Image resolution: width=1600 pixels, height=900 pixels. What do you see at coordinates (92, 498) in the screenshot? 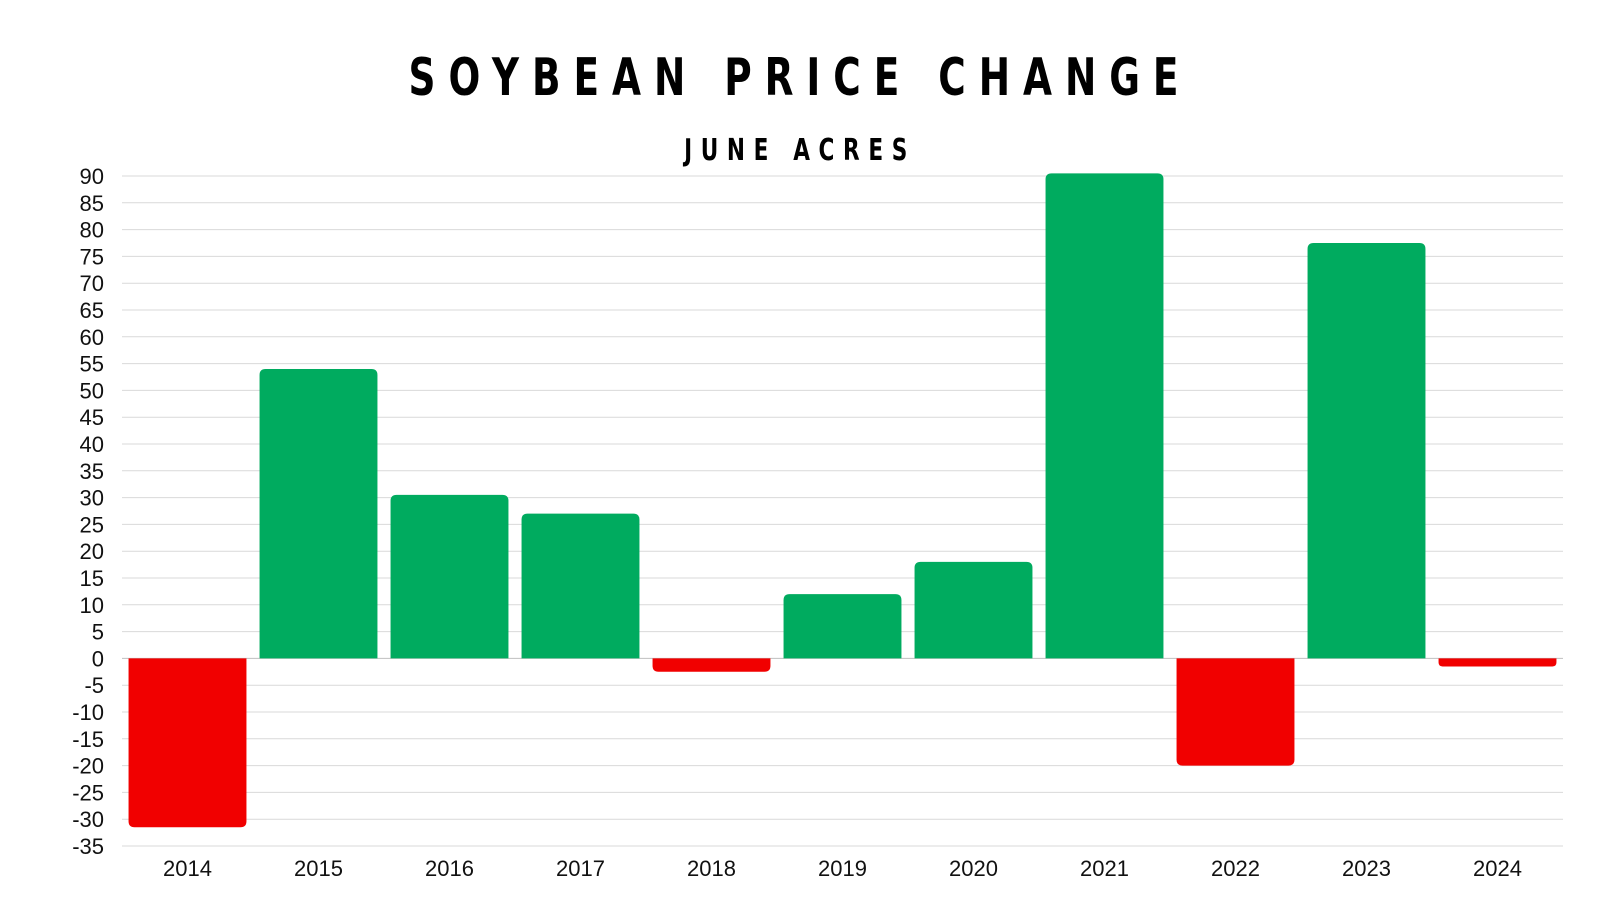
I see `y-tick-label: 30` at bounding box center [92, 498].